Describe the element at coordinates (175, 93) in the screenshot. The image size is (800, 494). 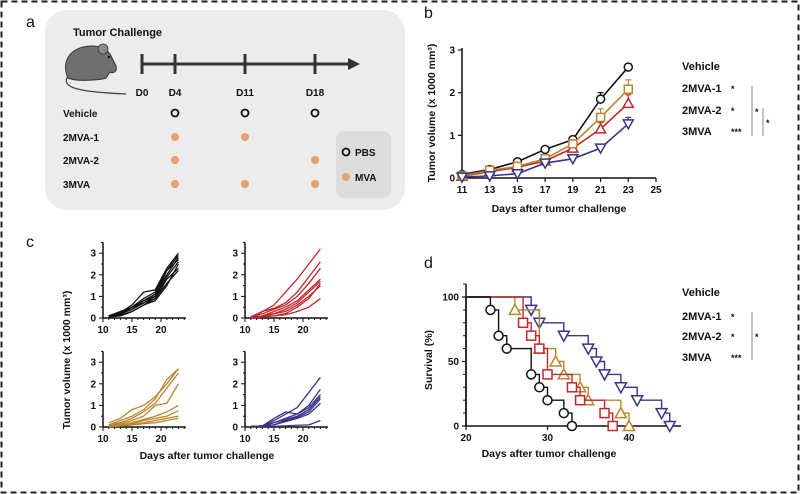
I see `timepoint-label: D4` at that location.